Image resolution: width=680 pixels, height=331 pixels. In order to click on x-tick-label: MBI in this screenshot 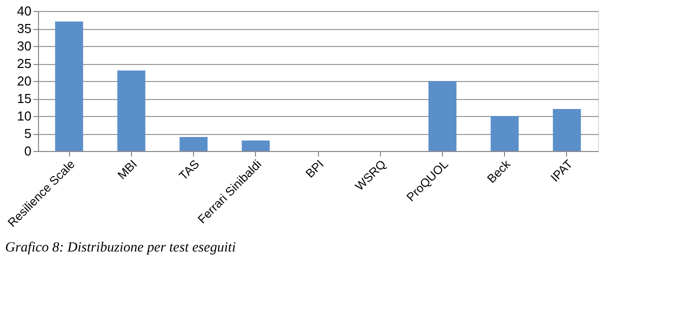, I will do `click(127, 169)`.